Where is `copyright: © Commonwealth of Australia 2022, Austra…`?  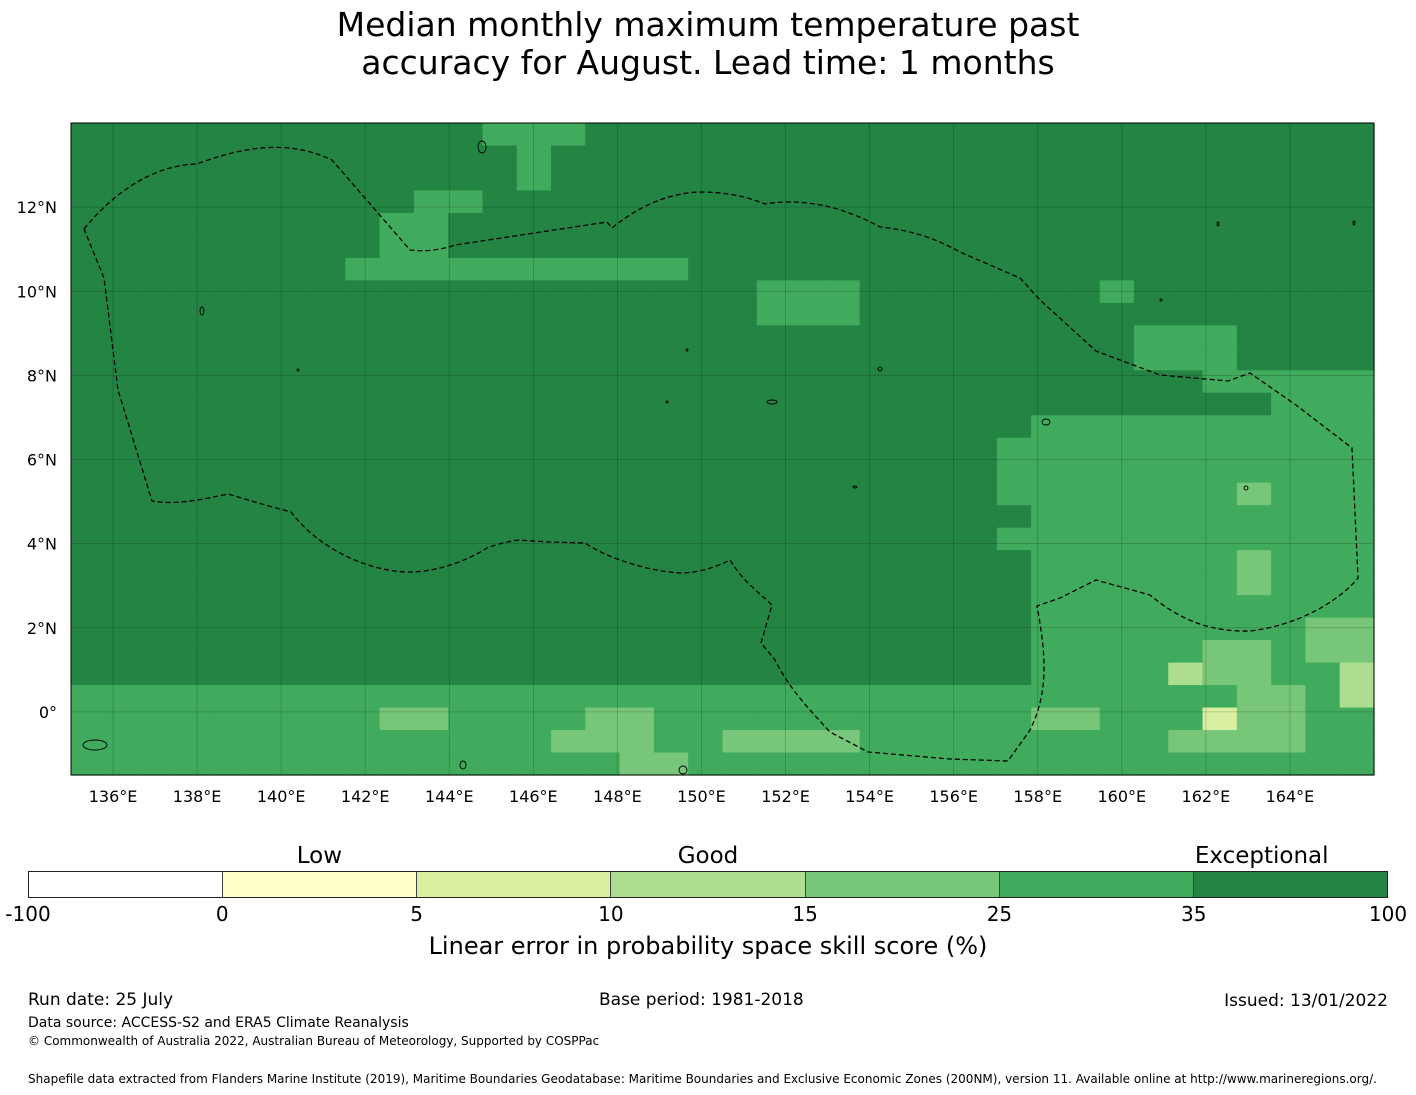 copyright: © Commonwealth of Australia 2022, Austra… is located at coordinates (314, 1041).